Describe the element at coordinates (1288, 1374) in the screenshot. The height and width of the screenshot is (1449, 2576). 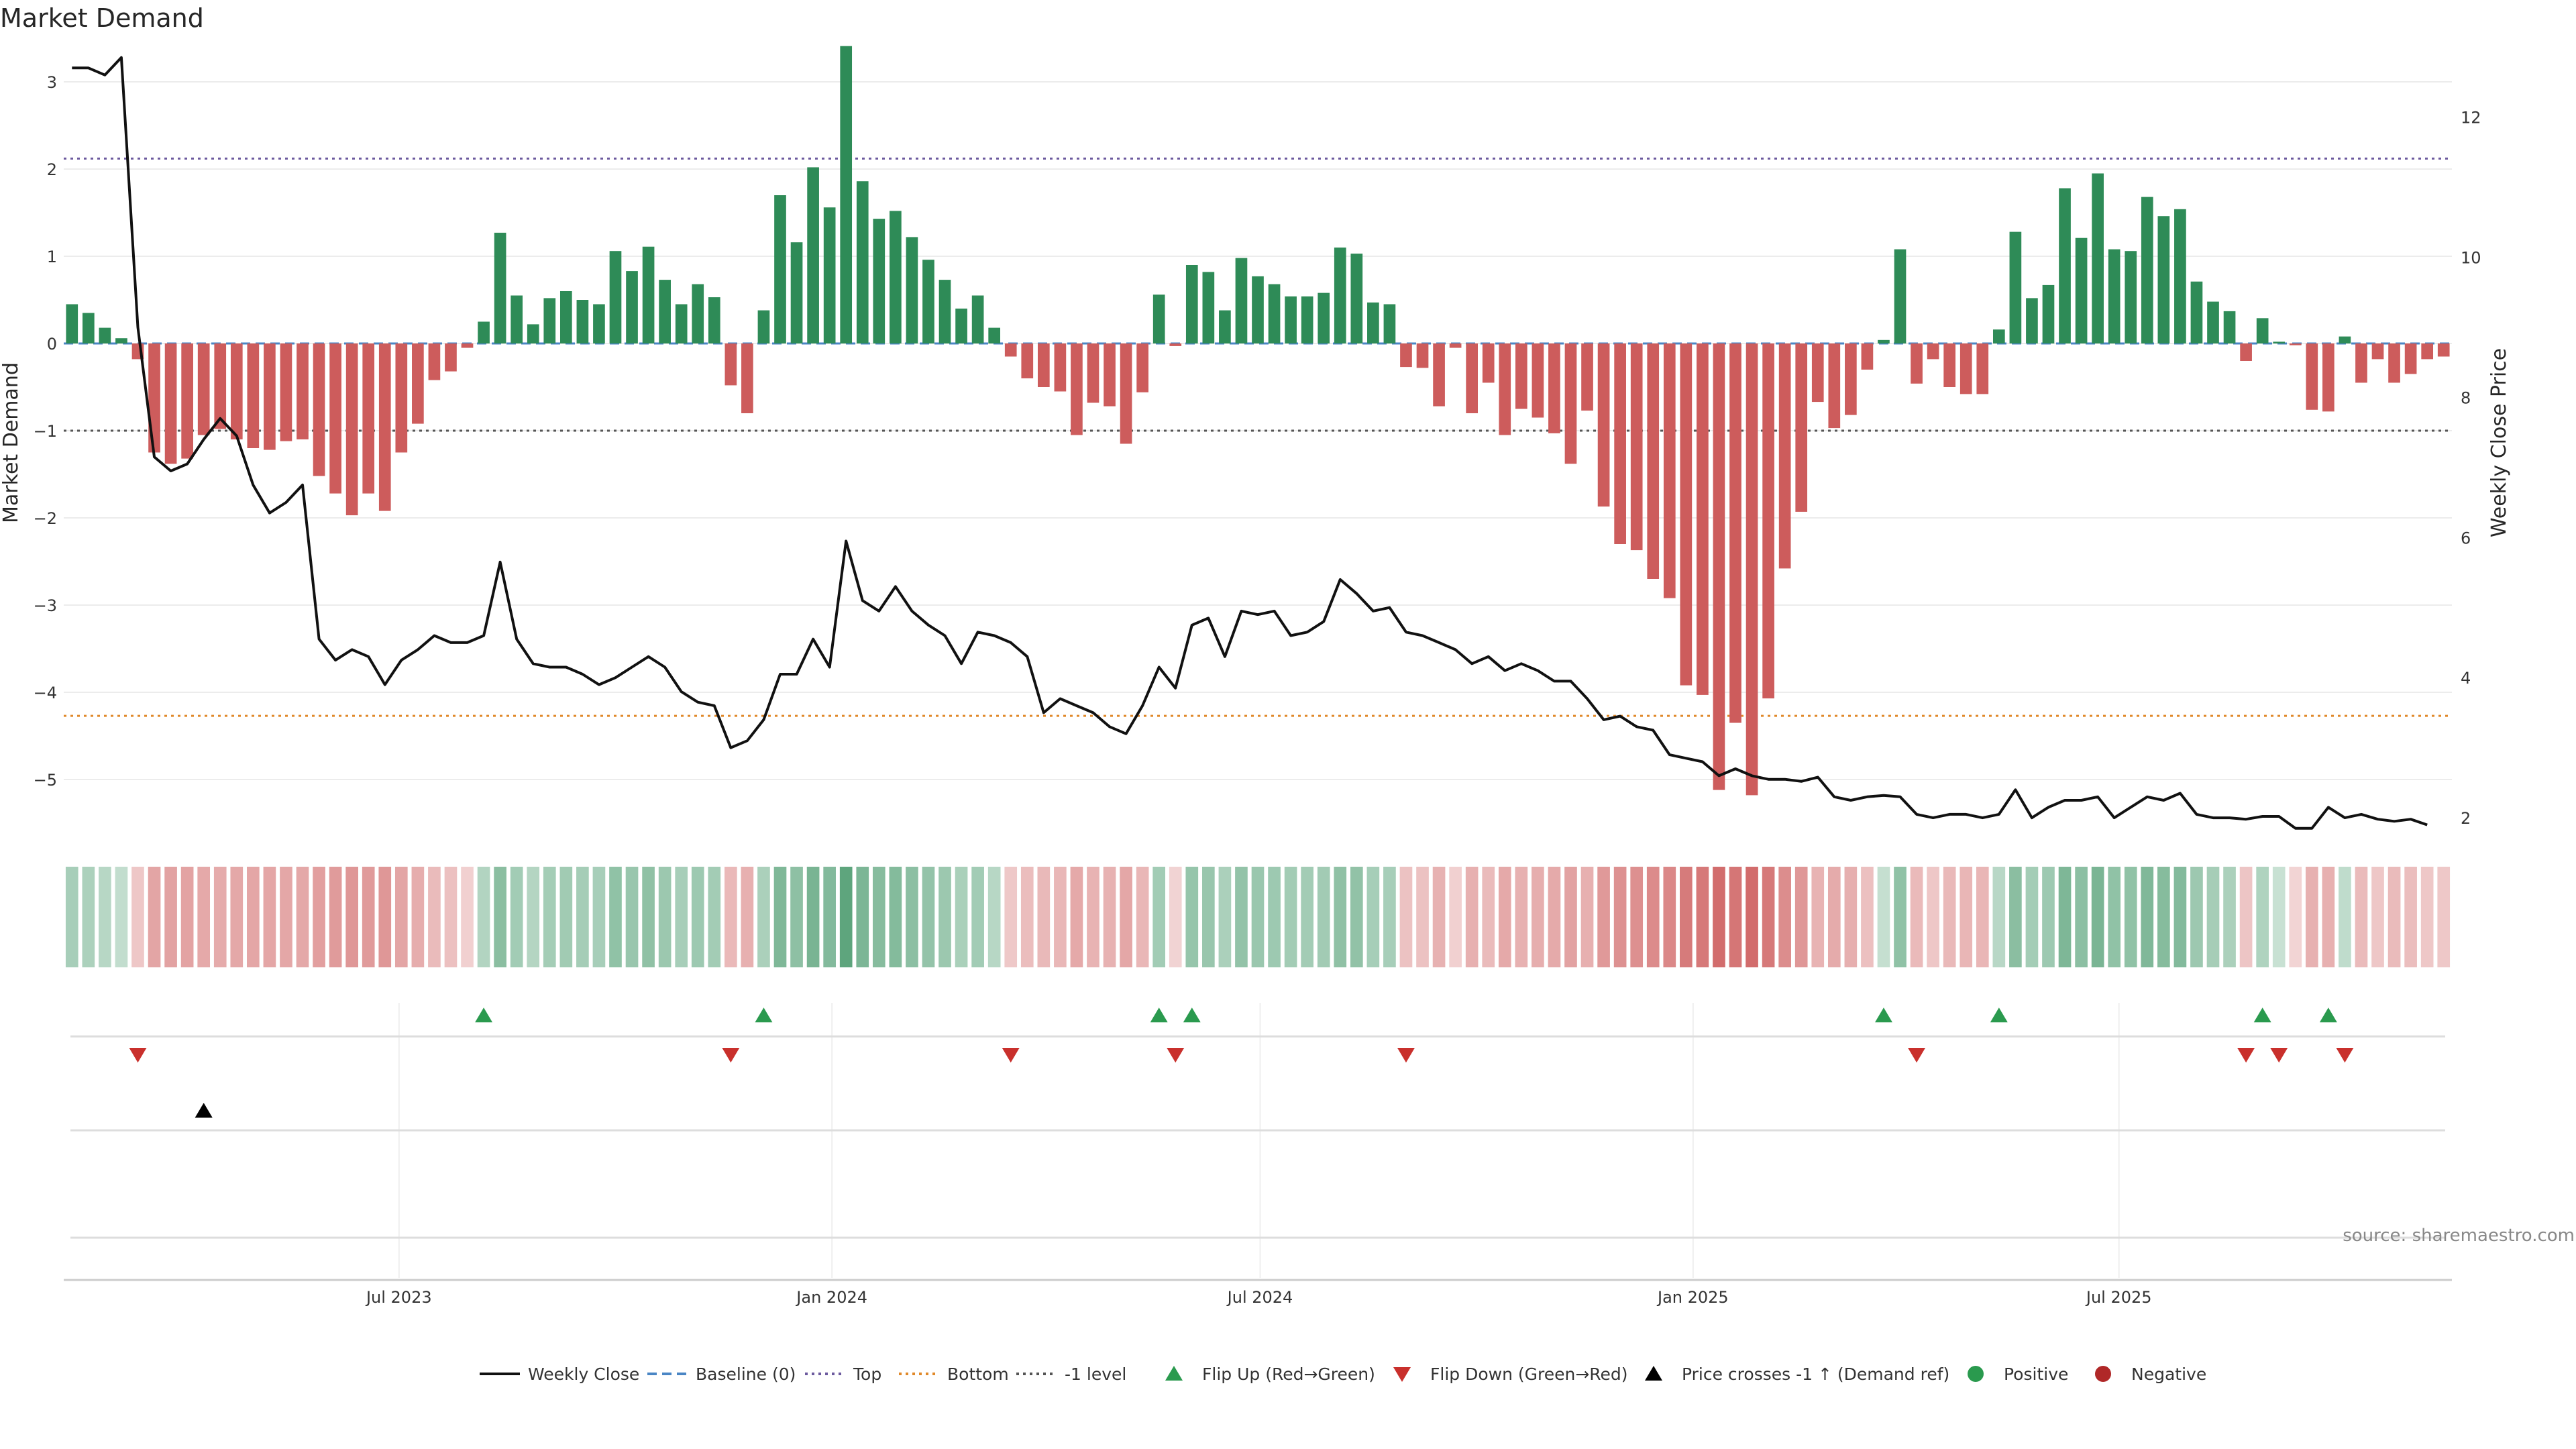
I see `legend-label: Flip Up (Red→Green)` at that location.